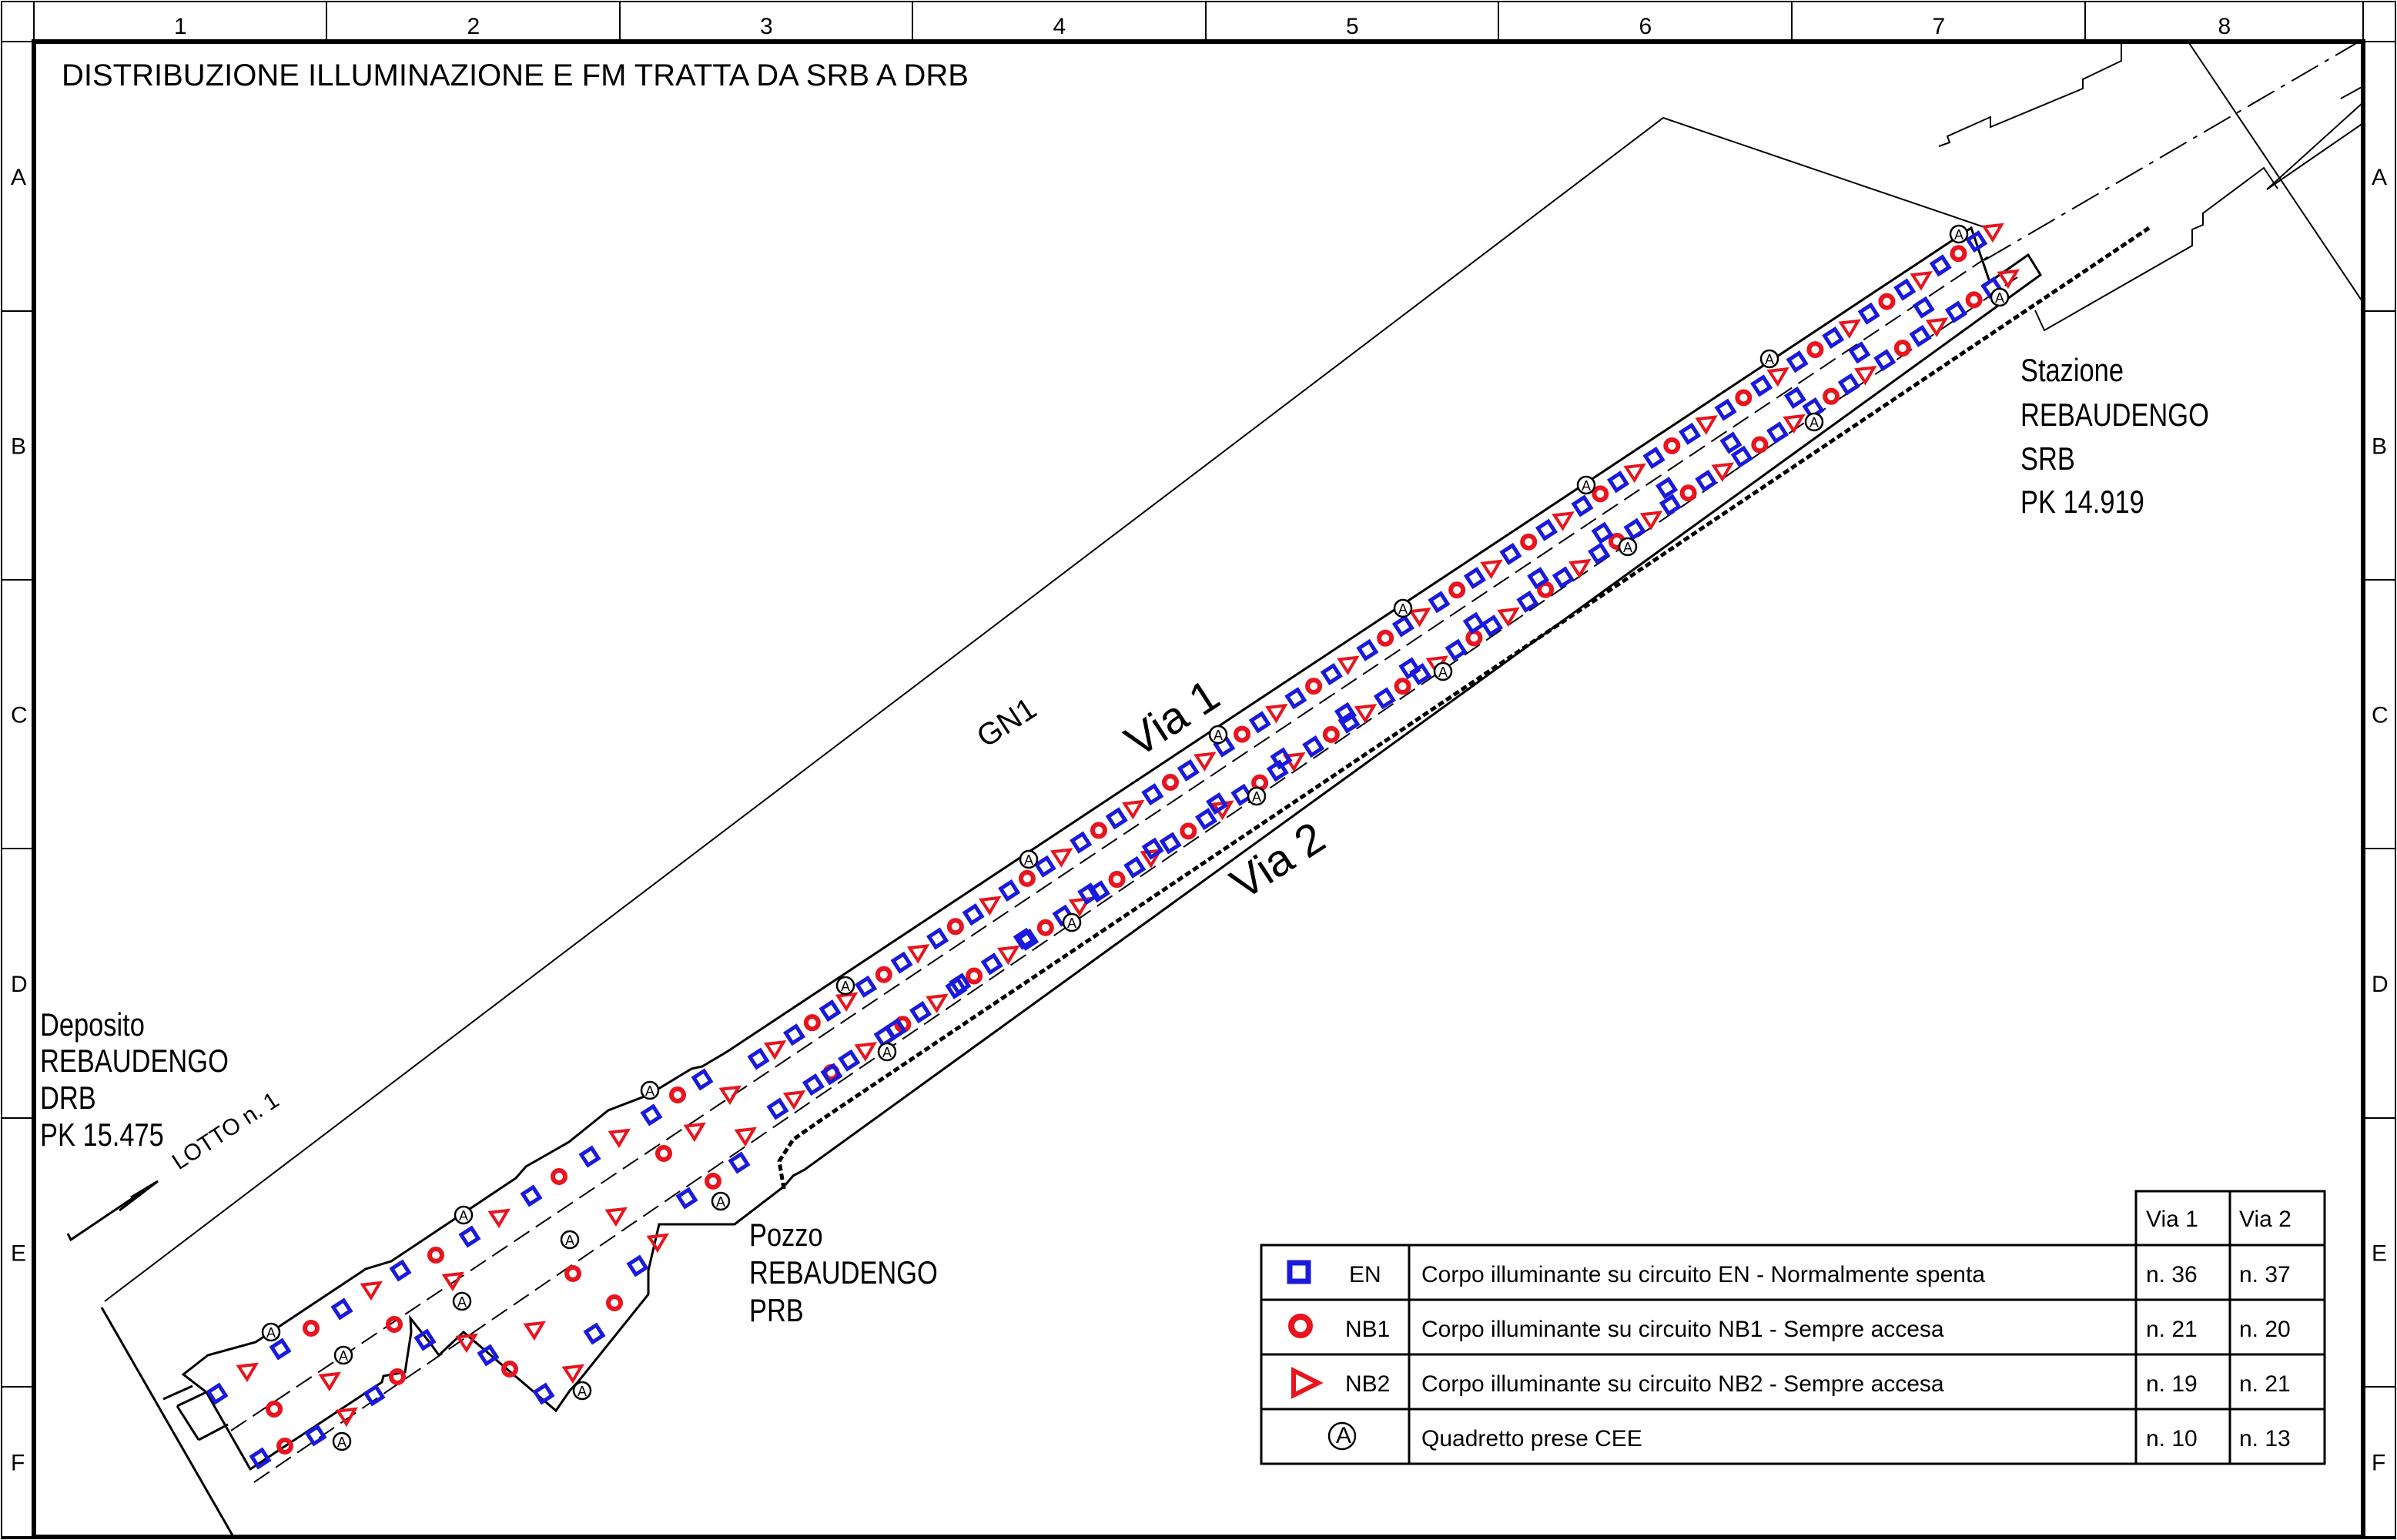 The width and height of the screenshot is (2397, 1540). What do you see at coordinates (2265, 1438) in the screenshot?
I see `legend-cee-via2: n. 13` at bounding box center [2265, 1438].